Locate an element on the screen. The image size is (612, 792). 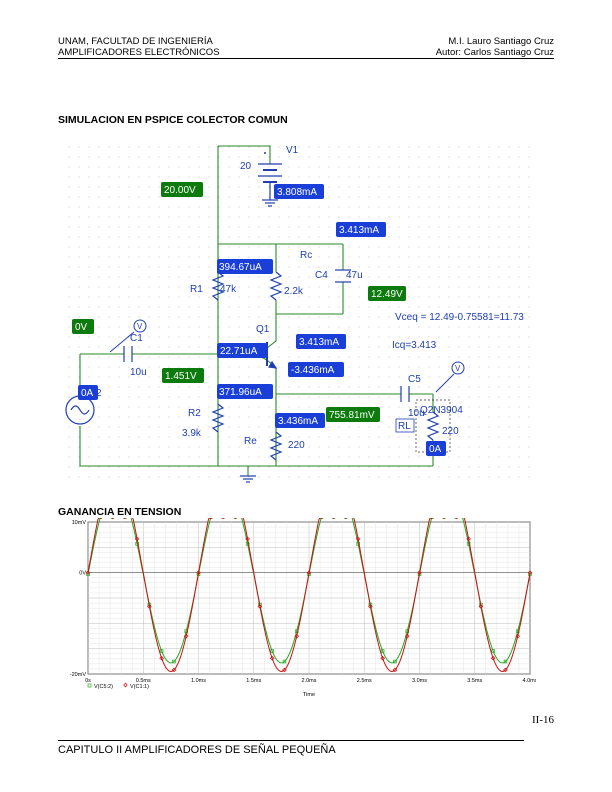
badge-r1-current: 394.67uA is located at coordinates (245, 266).